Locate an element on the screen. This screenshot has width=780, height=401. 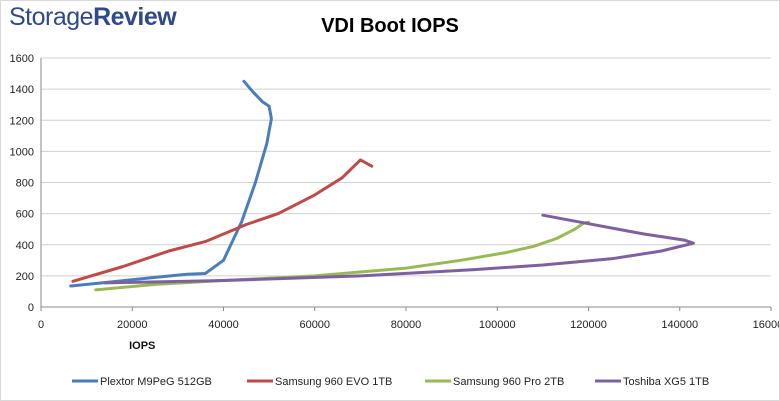
y-tick-label: 600 is located at coordinates (25, 215).